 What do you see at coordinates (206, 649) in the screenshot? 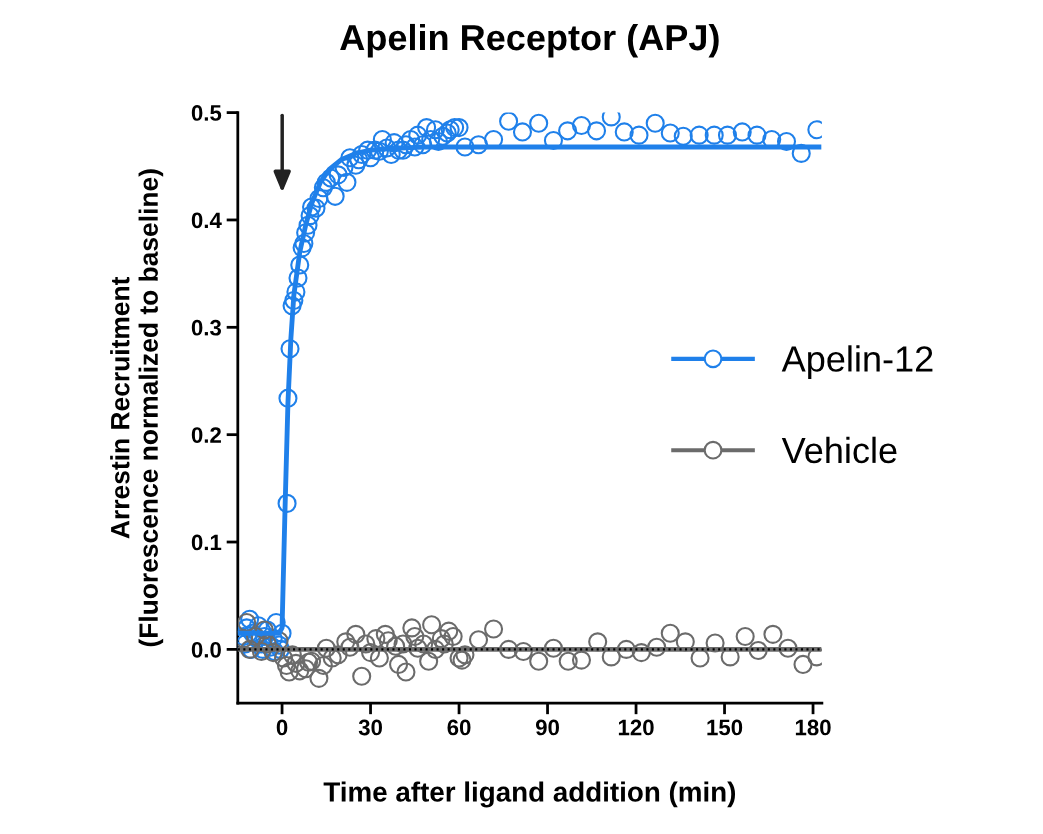
I see `y-tick-label: 0.0` at bounding box center [206, 649].